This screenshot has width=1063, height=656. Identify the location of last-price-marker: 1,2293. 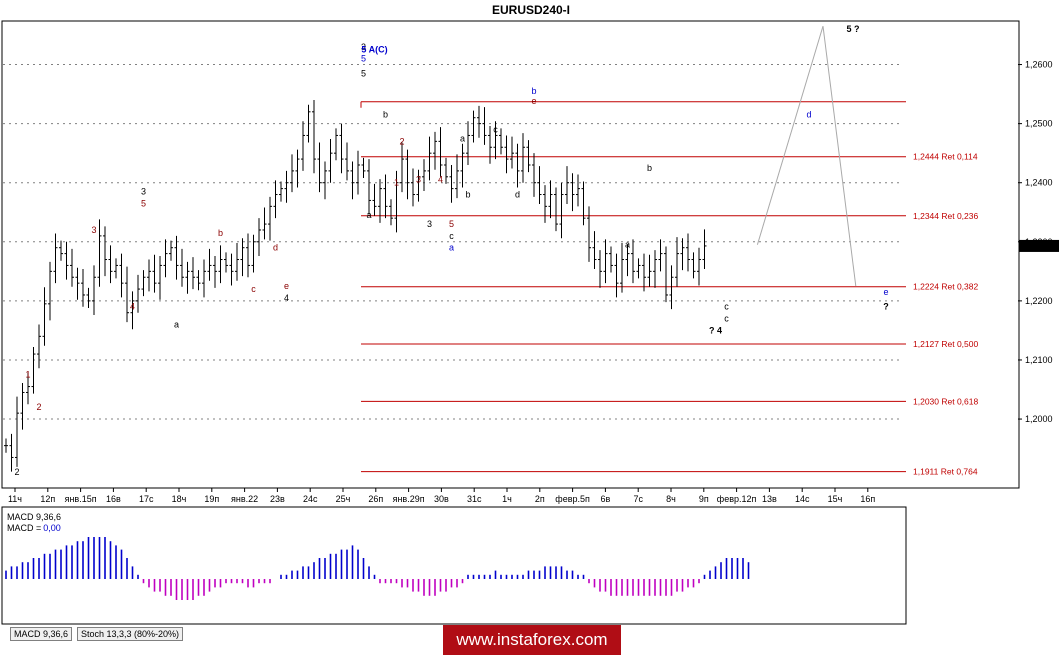
(1039, 245).